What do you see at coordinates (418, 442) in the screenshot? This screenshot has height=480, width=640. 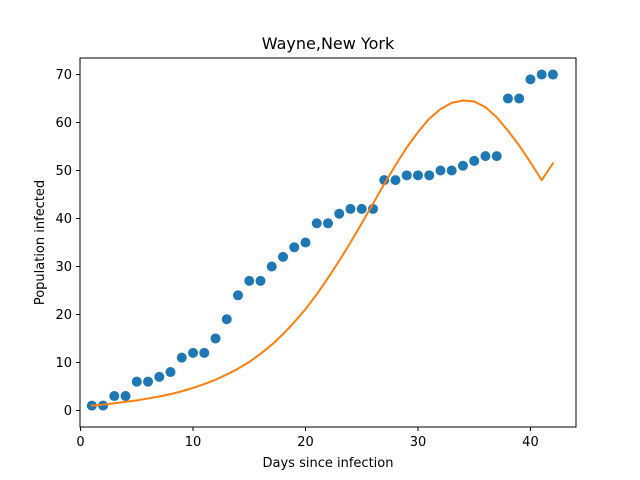 I see `x-tick-label: 30` at bounding box center [418, 442].